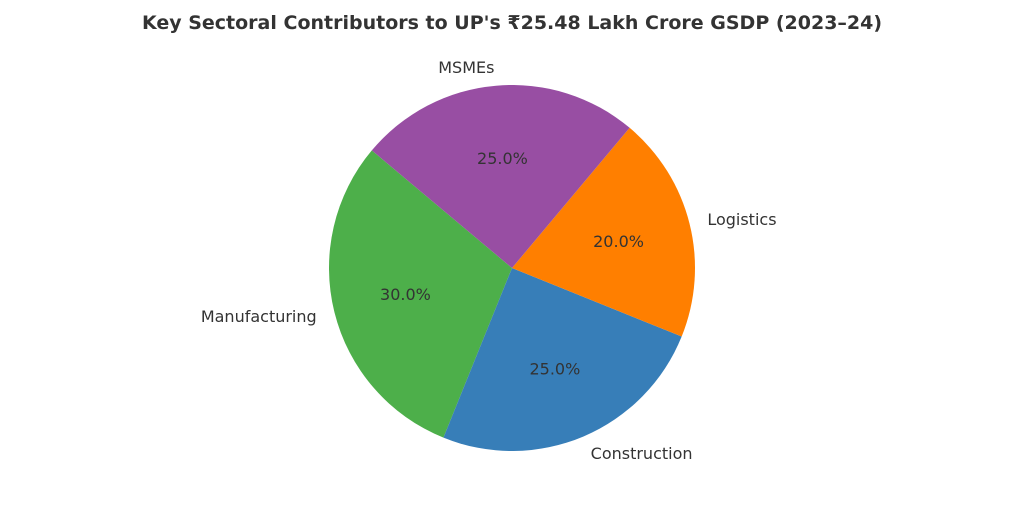 This screenshot has height=512, width=1024. Describe the element at coordinates (466, 67) in the screenshot. I see `category-label-msmes: MSMEs` at that location.